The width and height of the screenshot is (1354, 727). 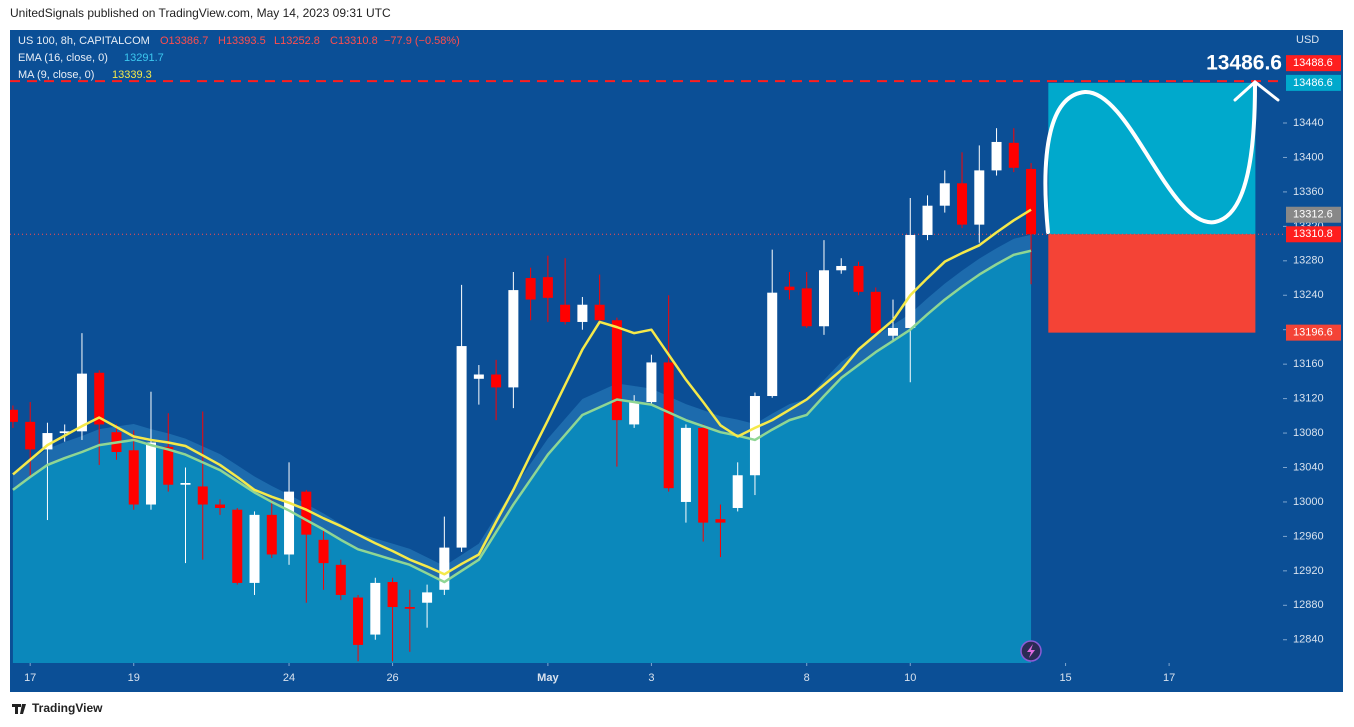 What do you see at coordinates (1308, 192) in the screenshot?
I see `y-tick-label: 13360` at bounding box center [1308, 192].